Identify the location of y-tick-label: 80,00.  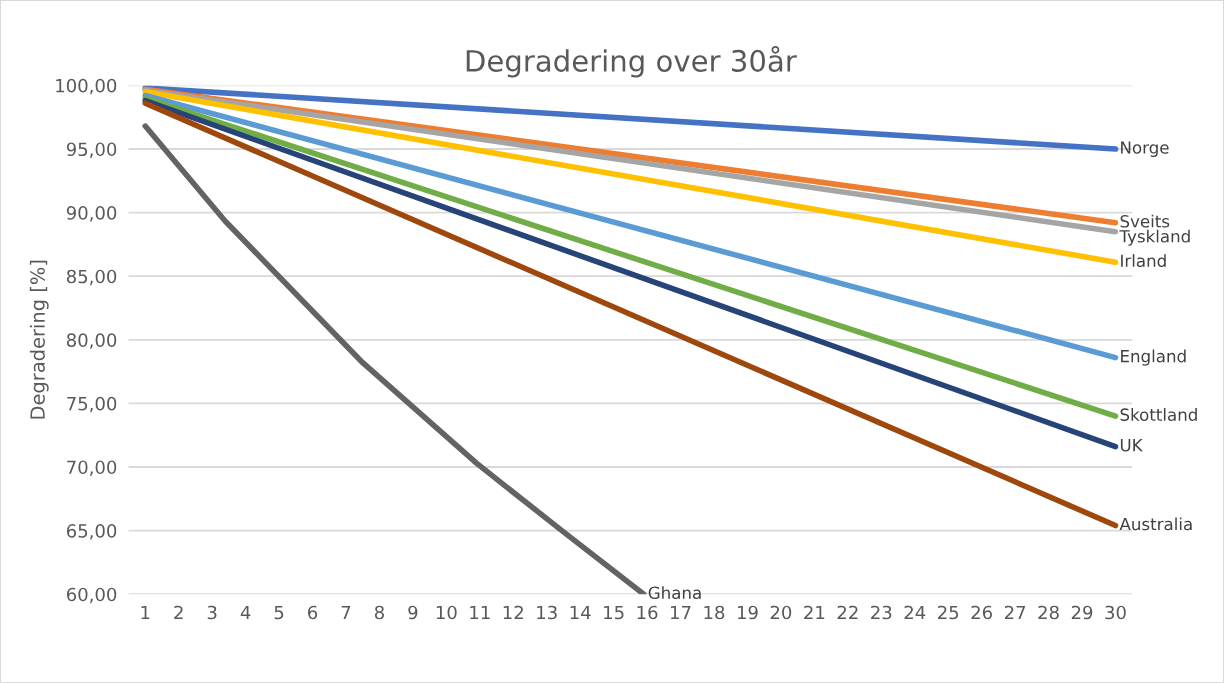
(91, 341).